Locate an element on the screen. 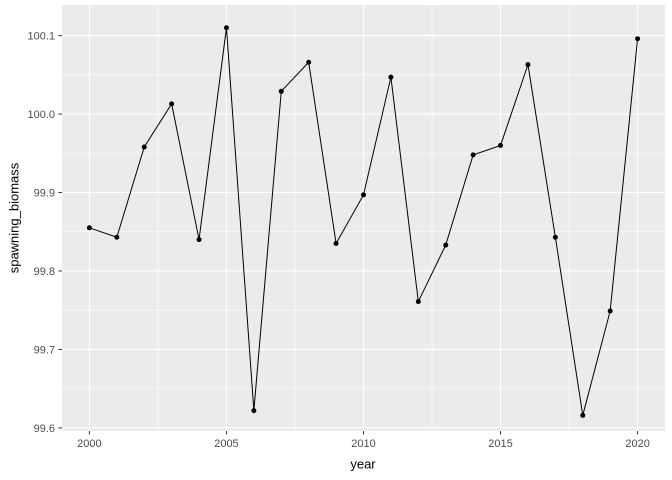 The image size is (672, 480). x-tick-label: 2020 is located at coordinates (637, 444).